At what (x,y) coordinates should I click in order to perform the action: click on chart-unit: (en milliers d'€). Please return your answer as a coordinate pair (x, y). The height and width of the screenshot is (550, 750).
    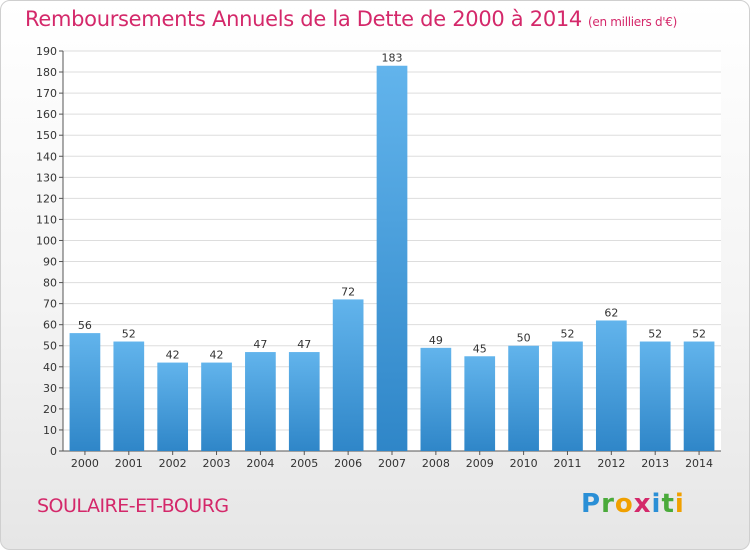
    Looking at the image, I should click on (633, 22).